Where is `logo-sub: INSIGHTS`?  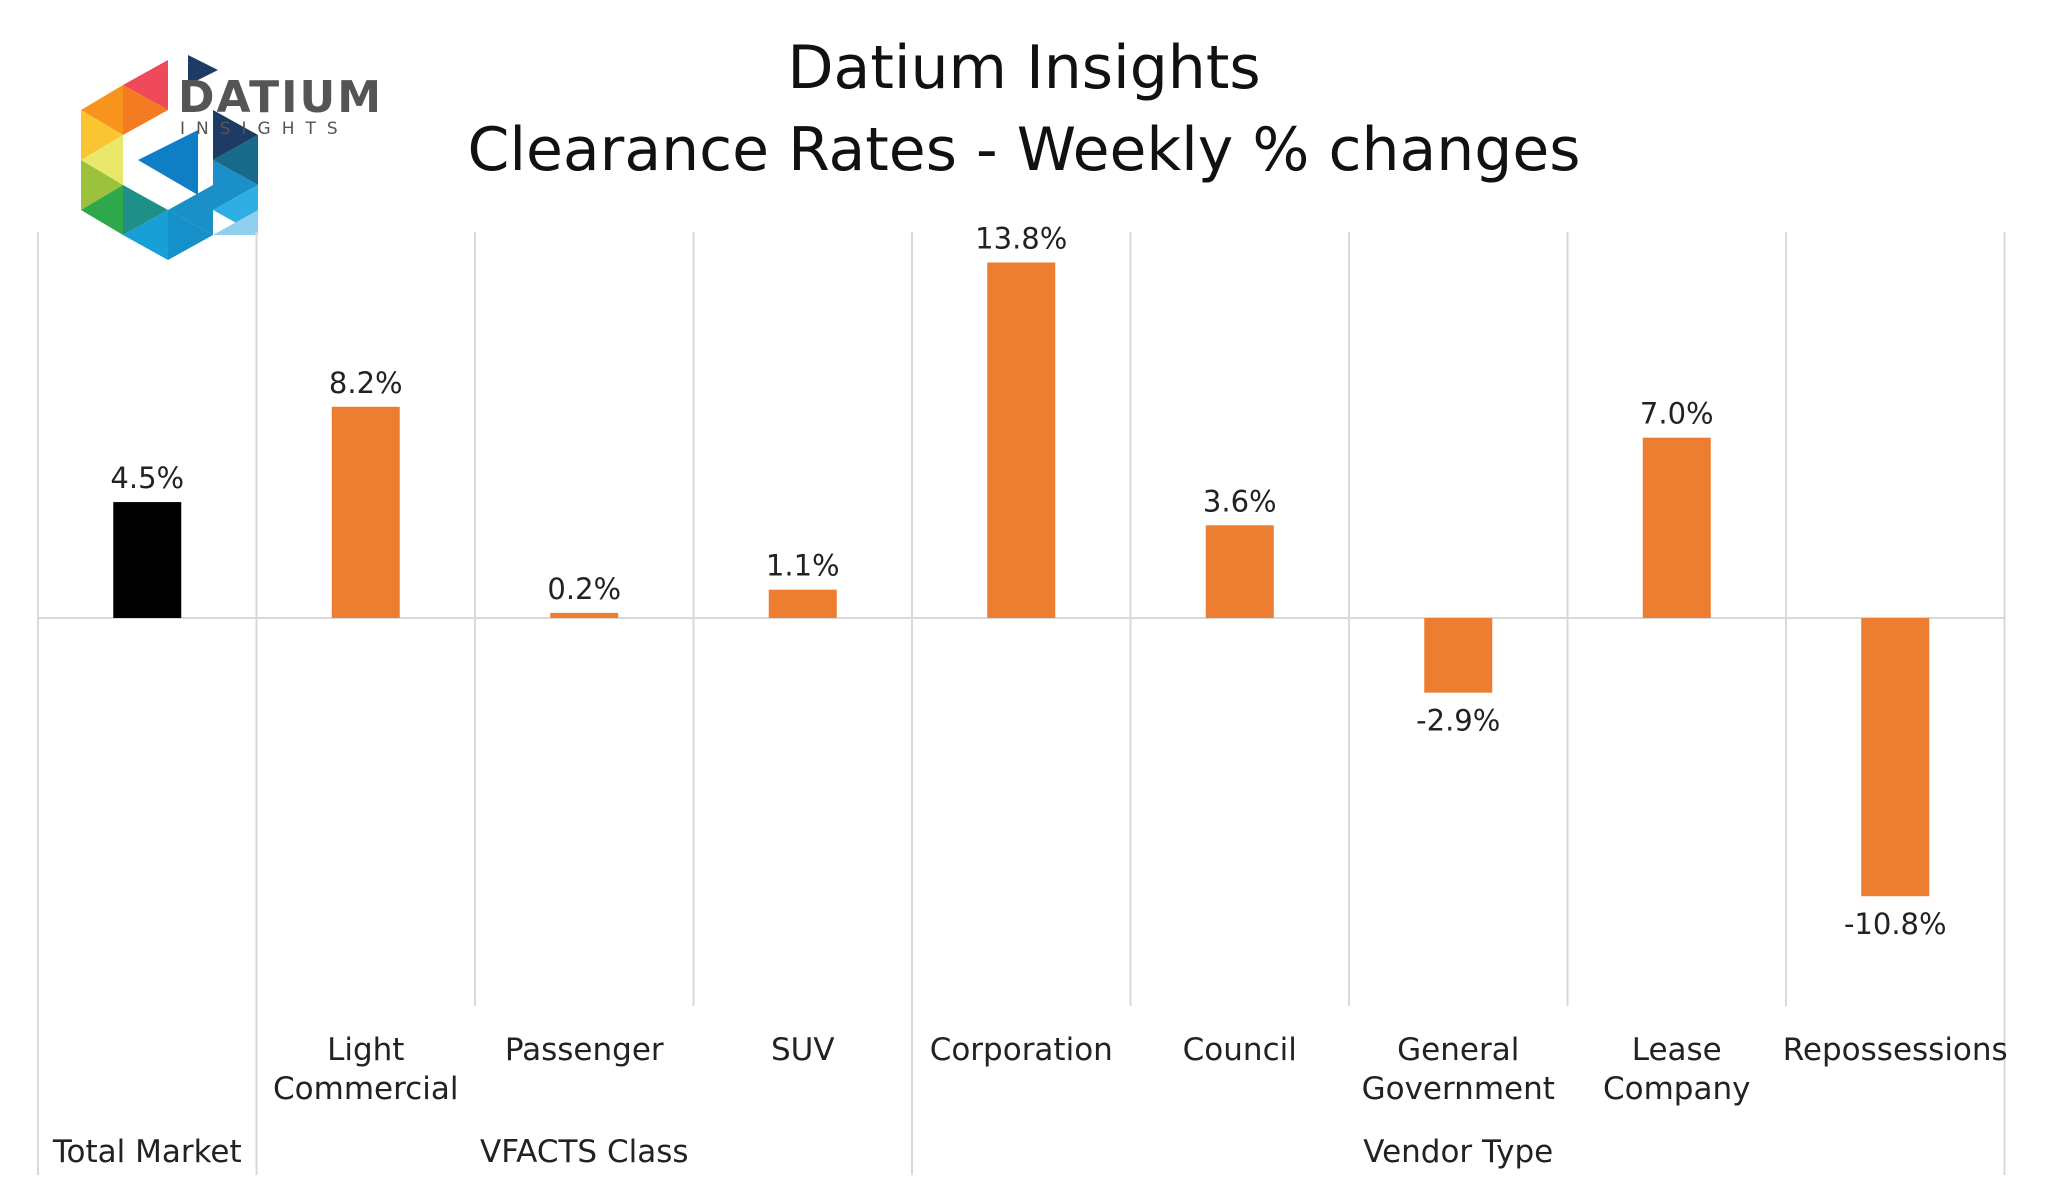 logo-sub: INSIGHTS is located at coordinates (264, 129).